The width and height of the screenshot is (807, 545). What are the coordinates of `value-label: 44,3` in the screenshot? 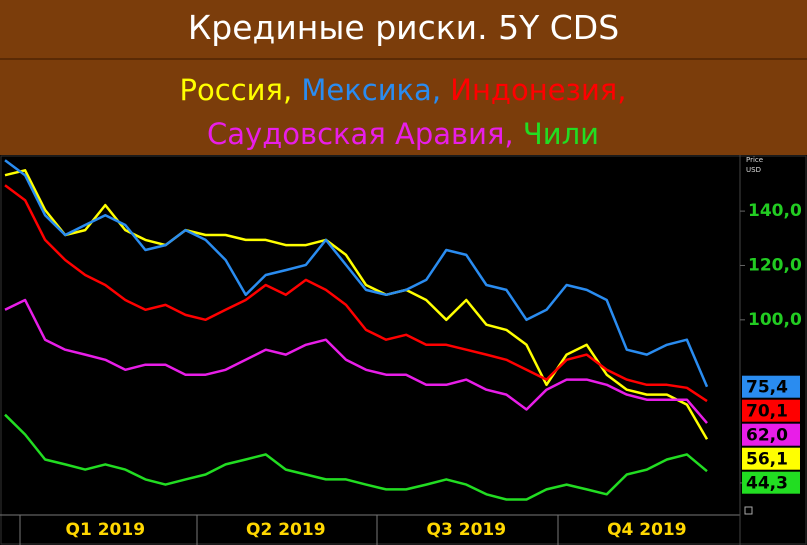 It's located at (767, 484).